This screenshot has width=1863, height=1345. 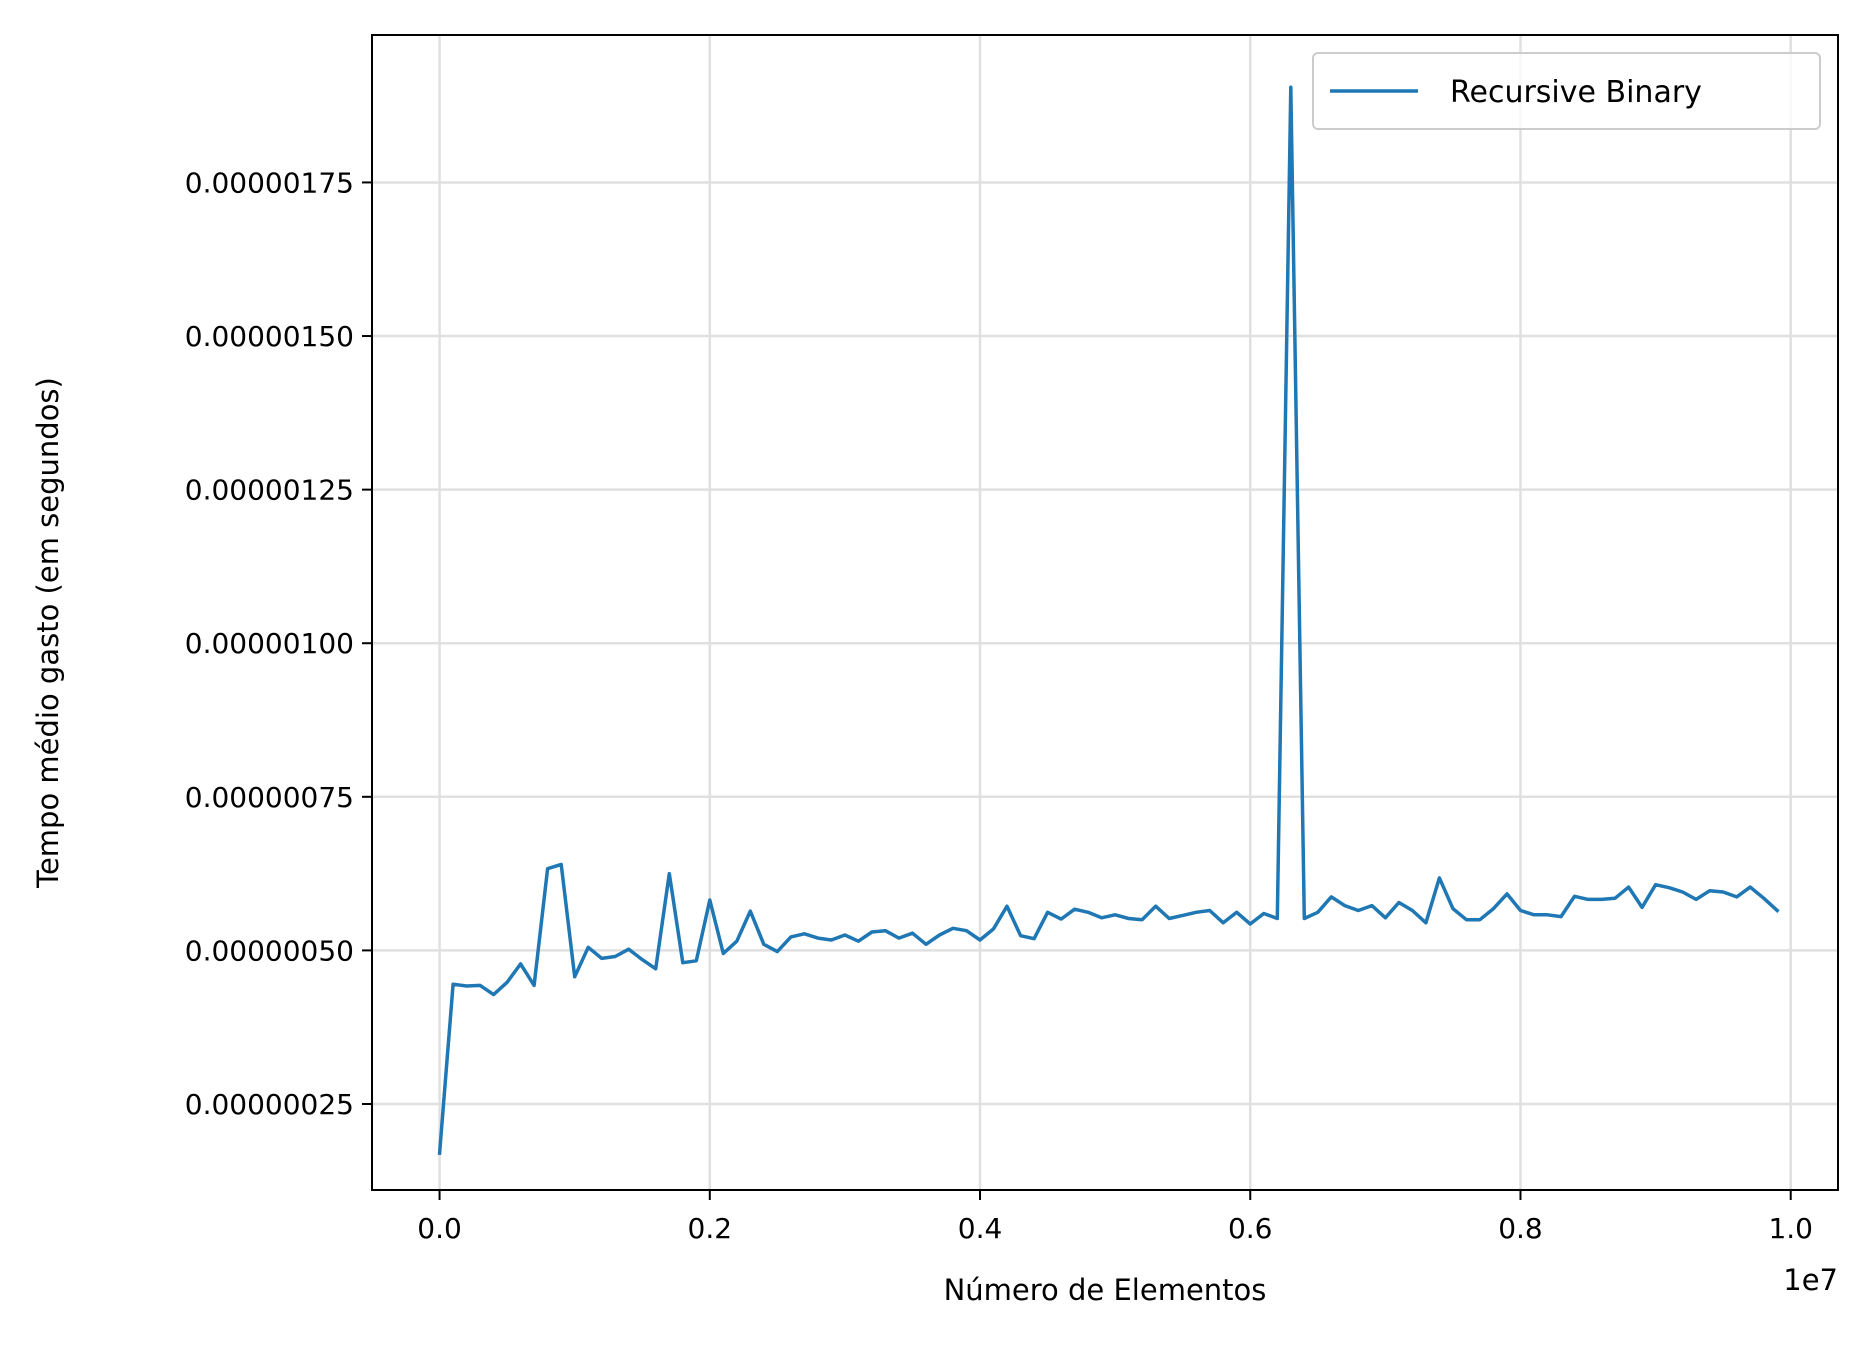 I want to click on legend-label: Recursive Binary, so click(x=1576, y=92).